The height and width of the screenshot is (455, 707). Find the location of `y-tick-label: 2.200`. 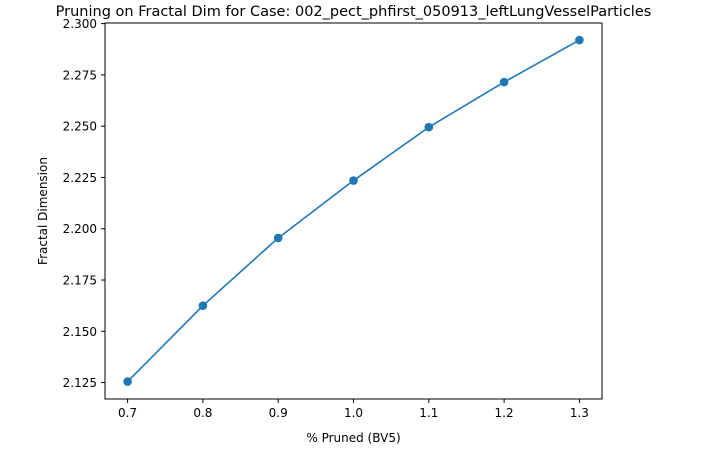

y-tick-label: 2.200 is located at coordinates (80, 229).